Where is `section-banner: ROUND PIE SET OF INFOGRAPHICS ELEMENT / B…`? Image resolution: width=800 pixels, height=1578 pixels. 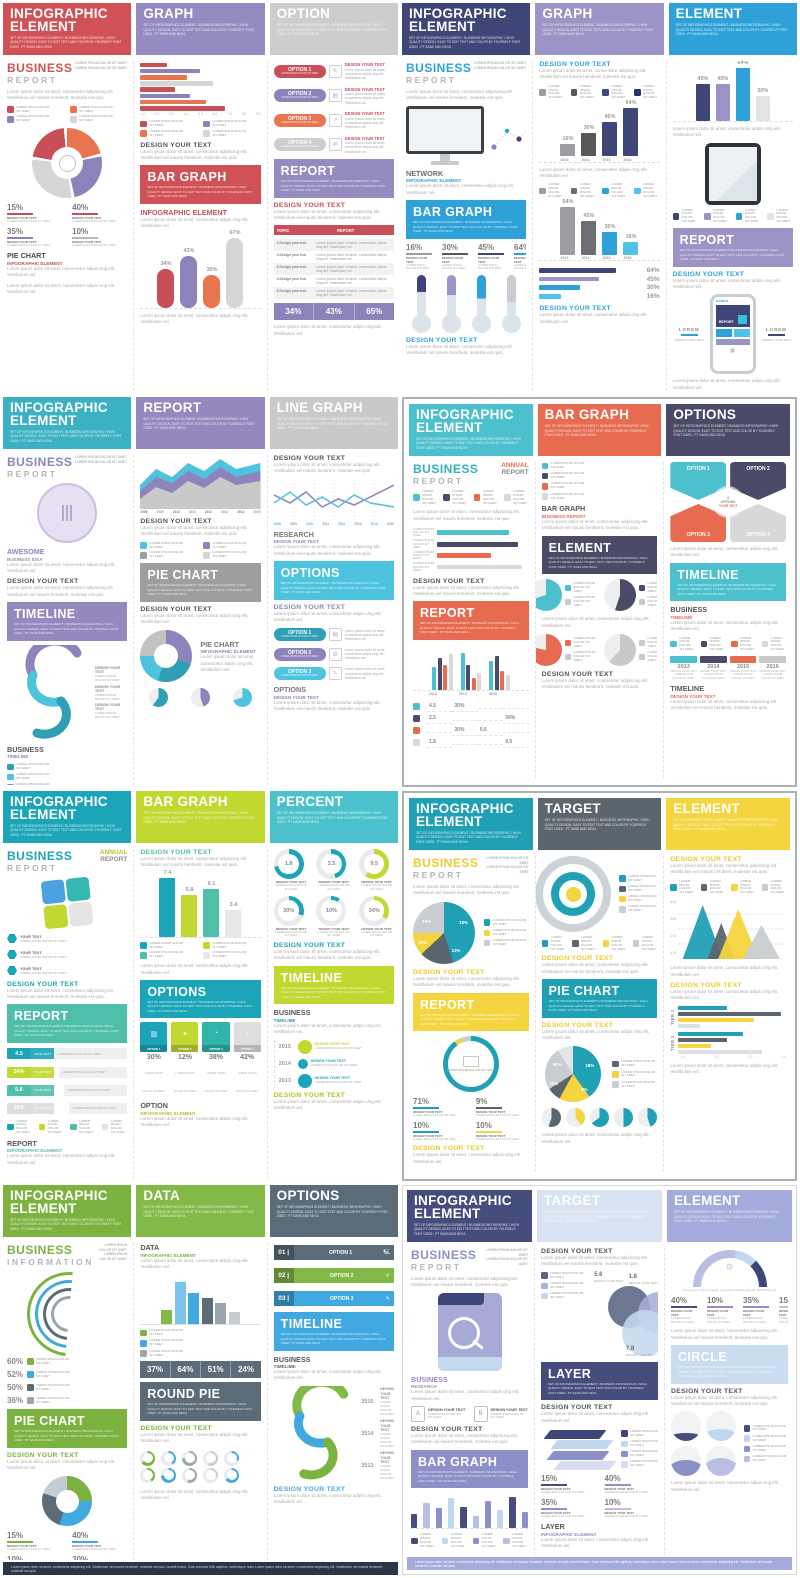 section-banner: ROUND PIE SET OF INFOGRAPHICS ELEMENT / B… is located at coordinates (200, 1401).